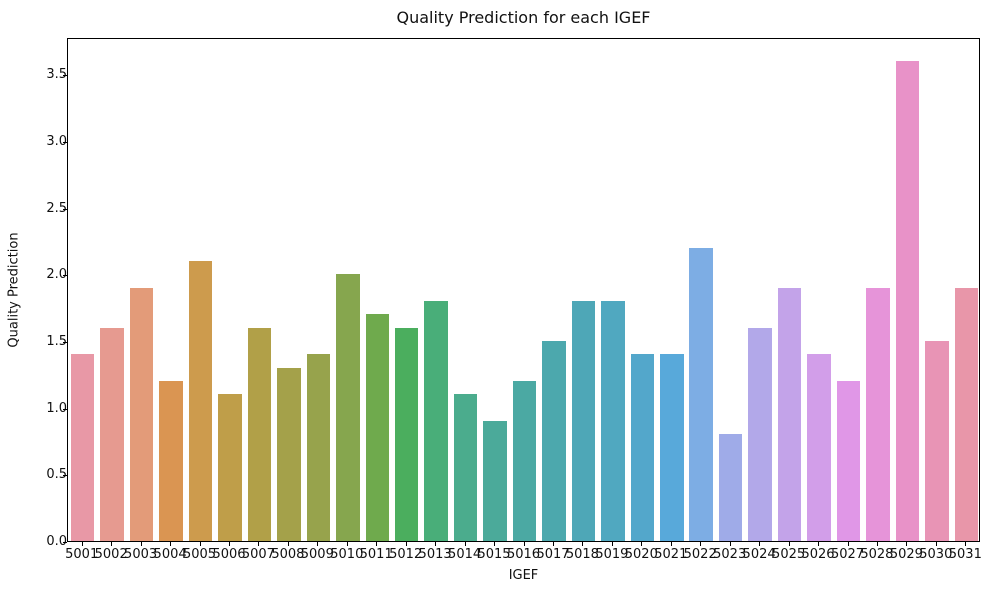 This screenshot has height=600, width=1000. I want to click on x-tick-label-5016: 5016, so click(523, 554).